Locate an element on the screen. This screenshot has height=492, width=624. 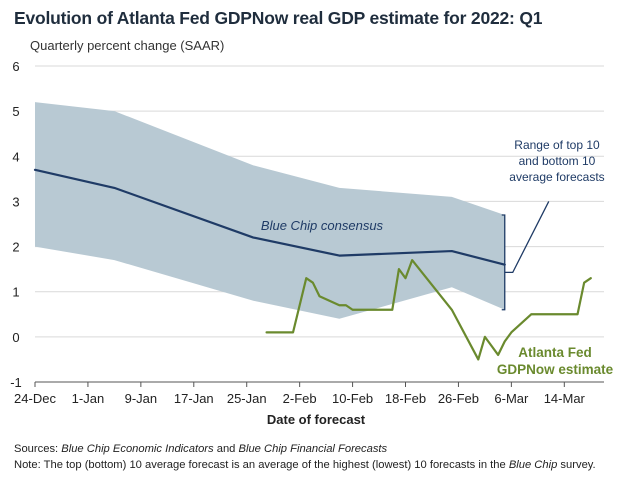
y-tick-label: 2 is located at coordinates (15, 247).